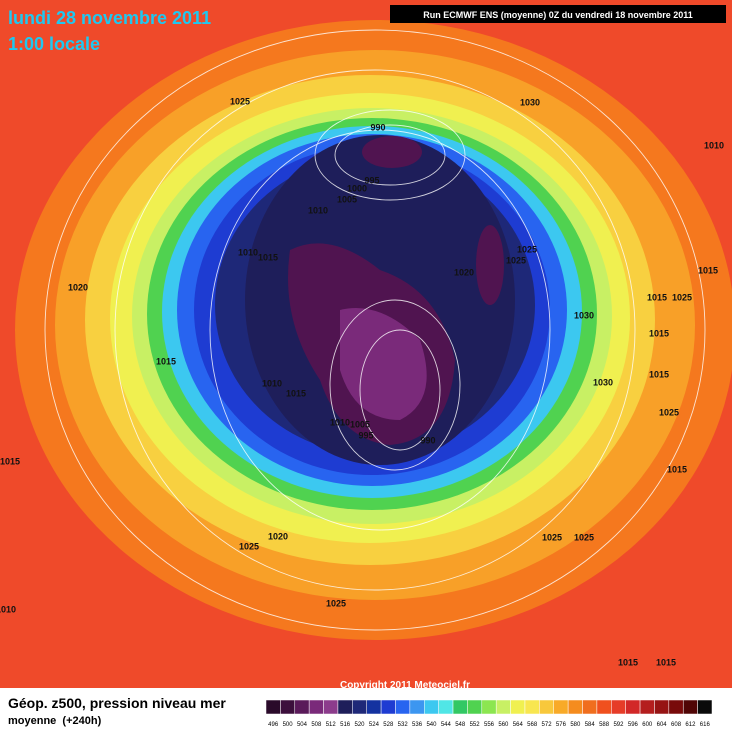  What do you see at coordinates (662, 725) in the screenshot?
I see `scale-label: 604` at bounding box center [662, 725].